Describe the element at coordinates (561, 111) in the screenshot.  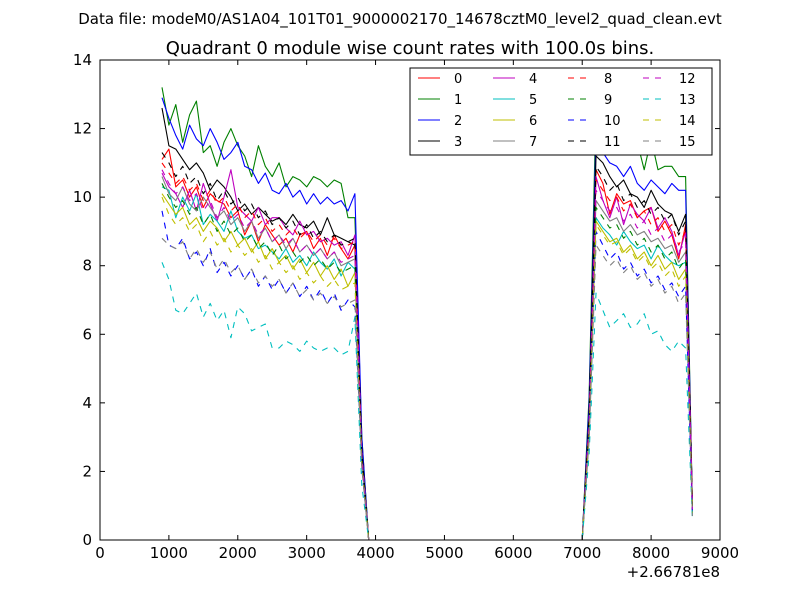
I see `legend-frame` at that location.